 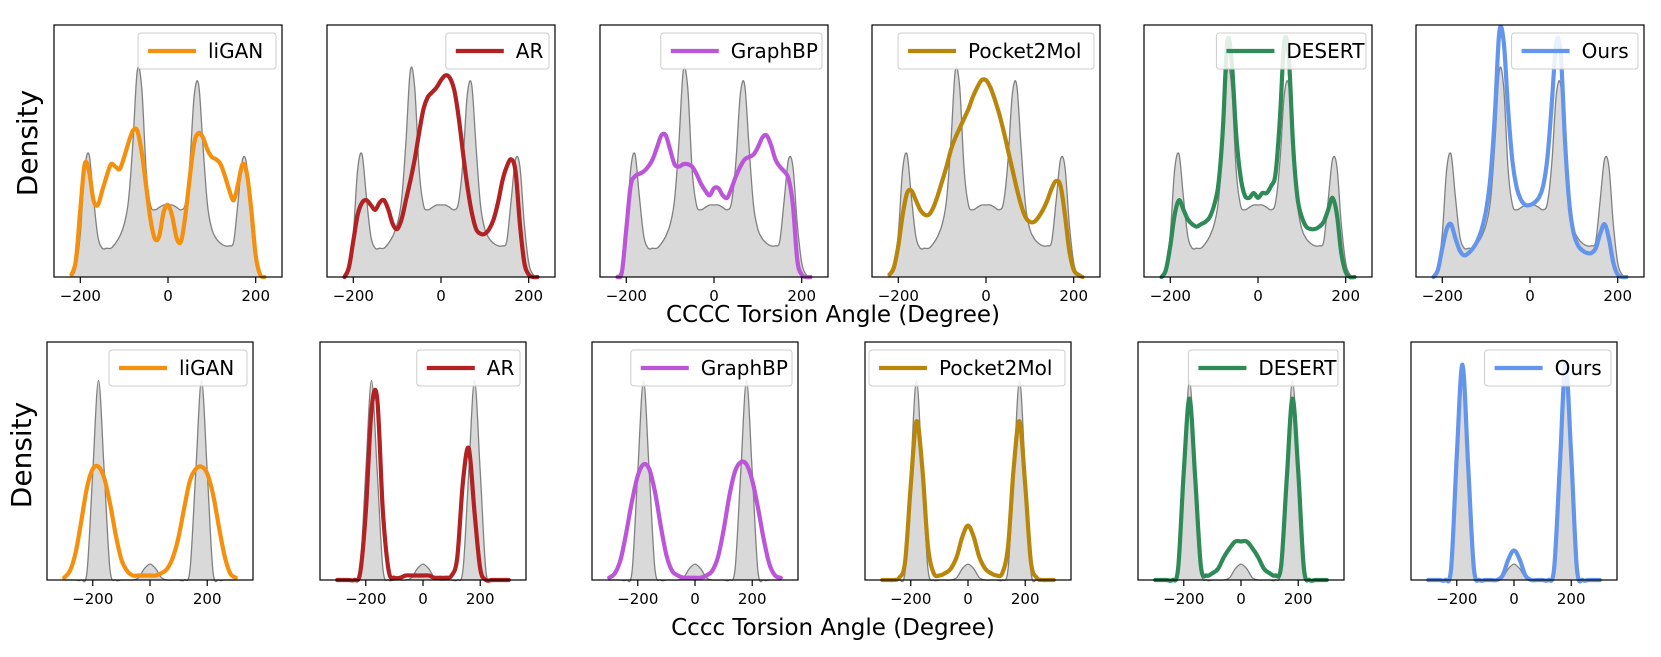 I want to click on panel-r1-ours: −200 0 200 Ours, so click(x=1530, y=164).